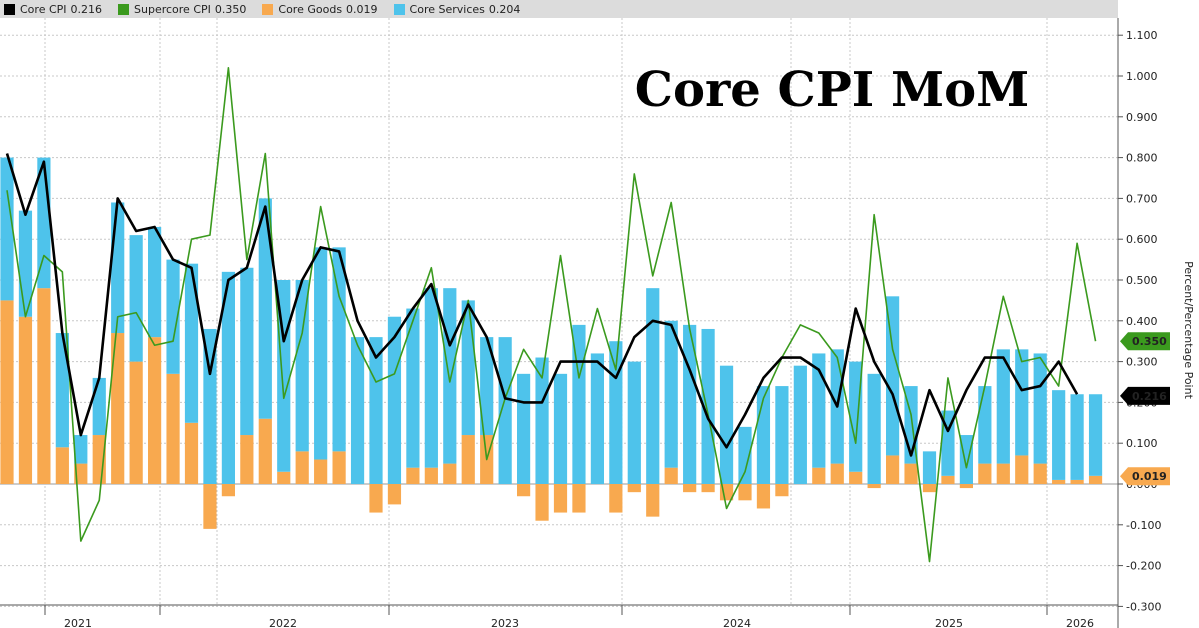 The height and width of the screenshot is (628, 1199). I want to click on y-tick-label: -0.100, so click(1143, 525).